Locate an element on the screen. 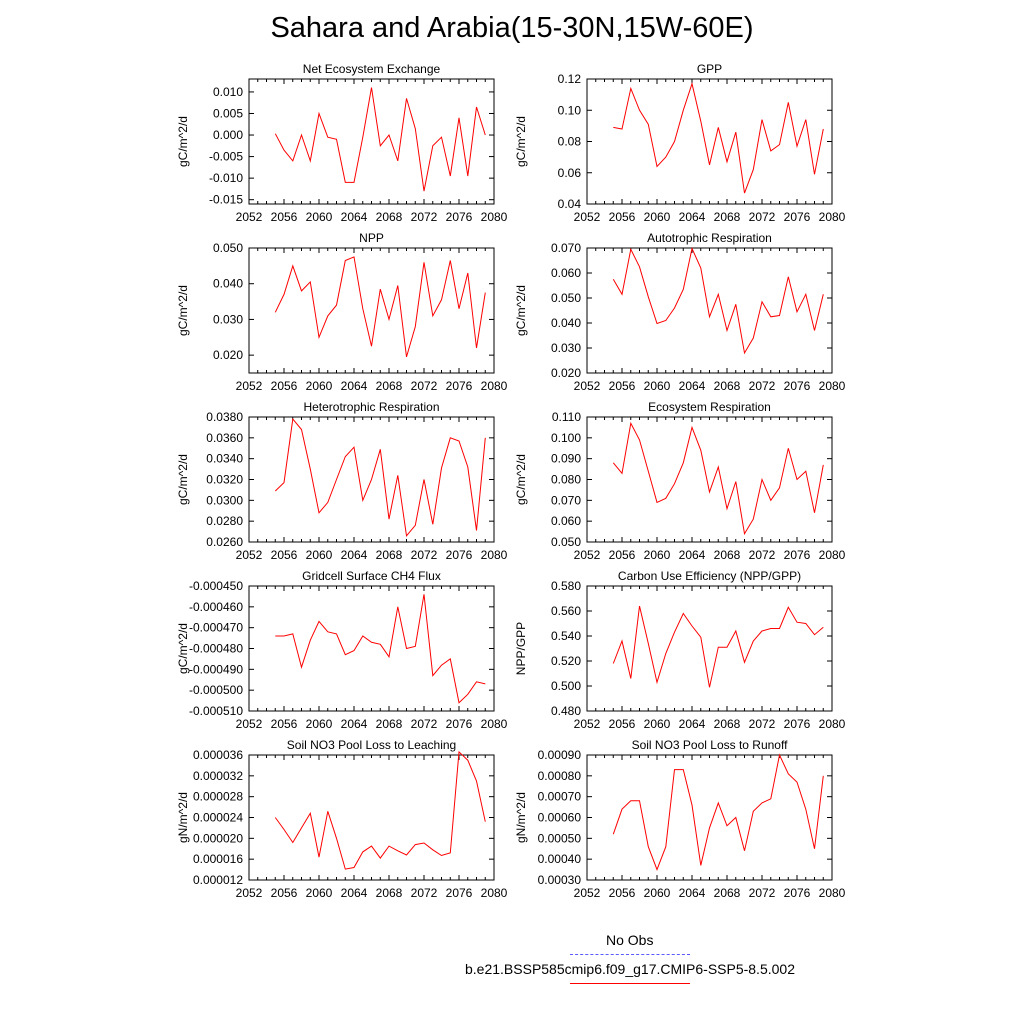 The height and width of the screenshot is (1024, 1024). panel-title: Gridcell Surface CH4 Flux is located at coordinates (371, 576).